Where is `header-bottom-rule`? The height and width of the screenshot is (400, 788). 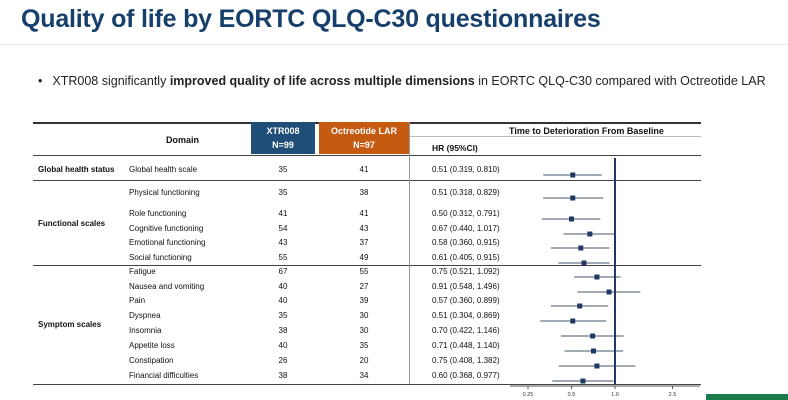
header-bottom-rule is located at coordinates (367, 155).